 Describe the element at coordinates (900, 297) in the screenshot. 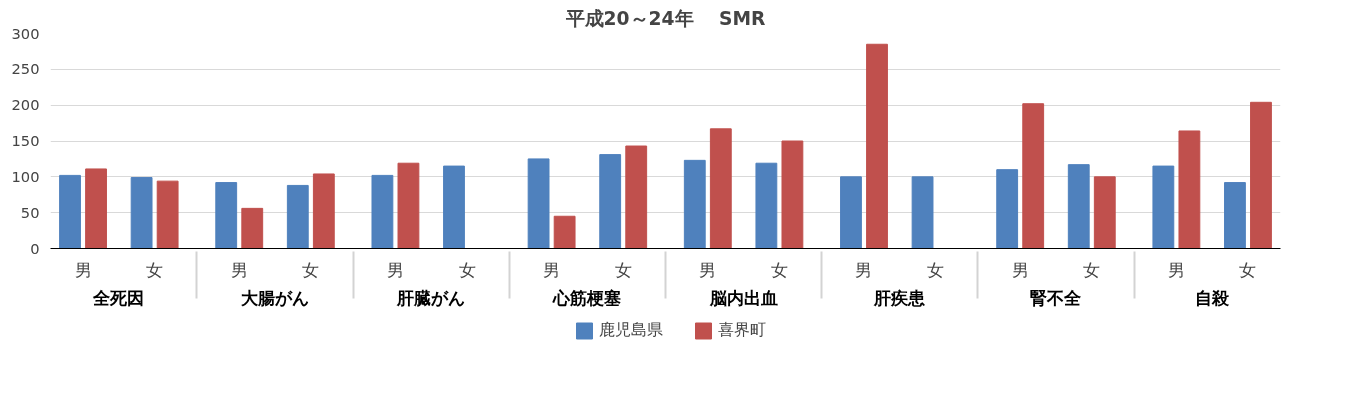

I see `text: 肝疾患` at that location.